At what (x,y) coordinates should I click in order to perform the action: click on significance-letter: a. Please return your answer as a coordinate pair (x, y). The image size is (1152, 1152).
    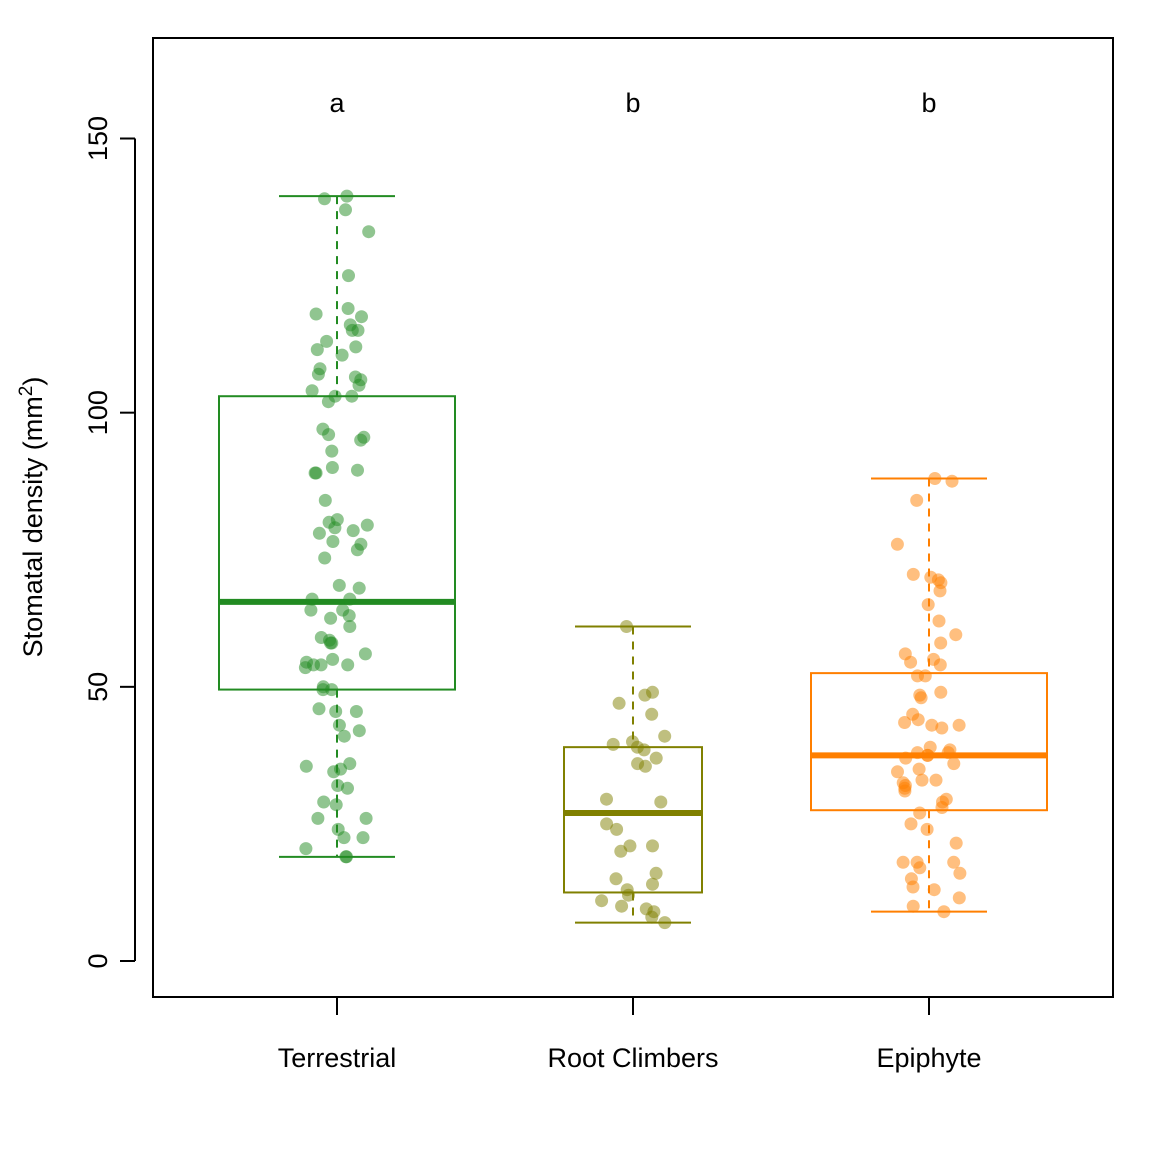
    Looking at the image, I should click on (337, 103).